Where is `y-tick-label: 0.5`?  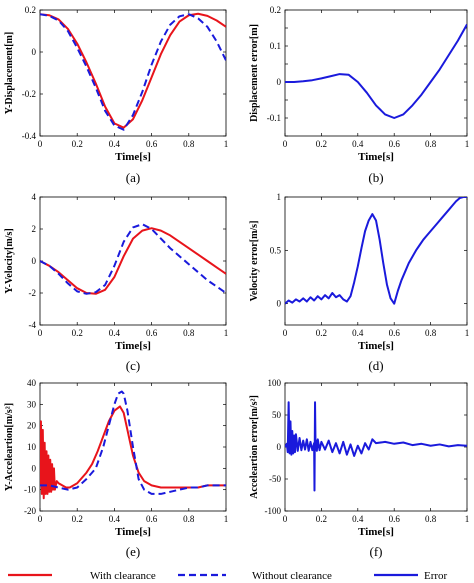 y-tick-label: 0.5 is located at coordinates (276, 250).